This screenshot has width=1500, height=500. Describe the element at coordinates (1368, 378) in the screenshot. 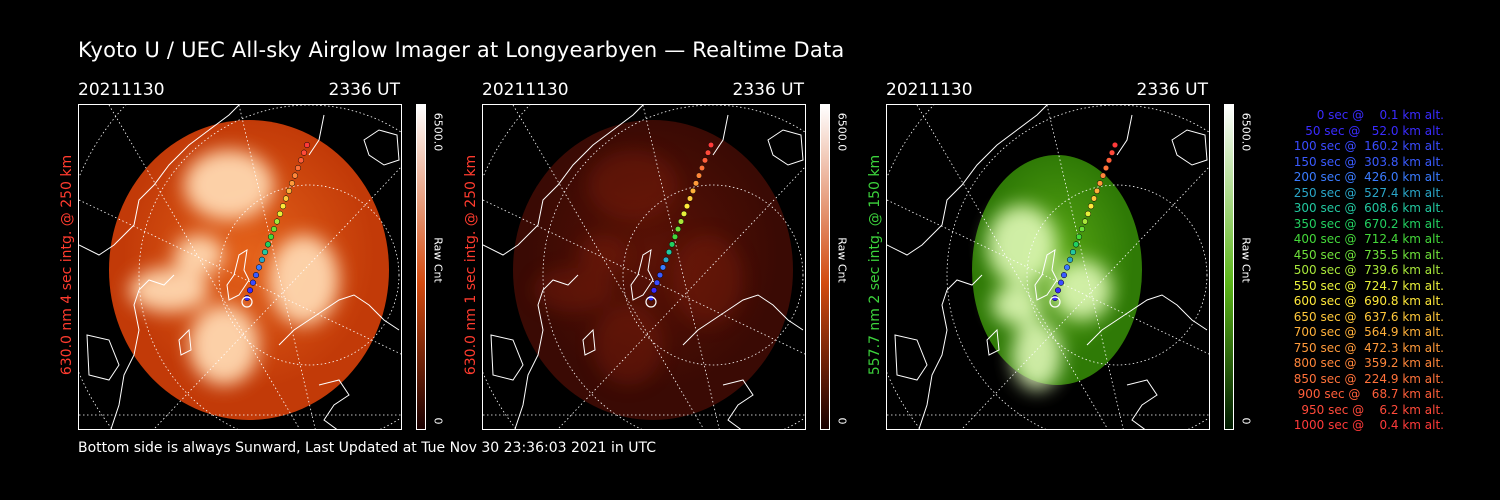

I see `legend-row: 850 sec @ 224.9 km alt.` at that location.